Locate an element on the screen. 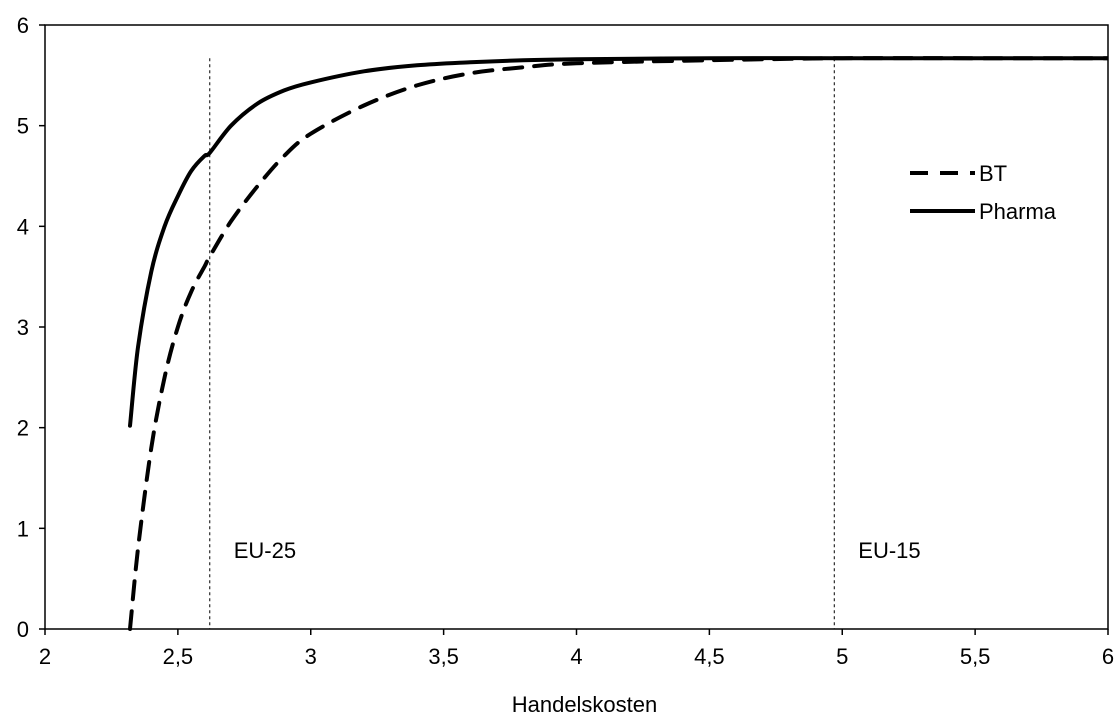  y-tick-label: 6 is located at coordinates (23, 25).